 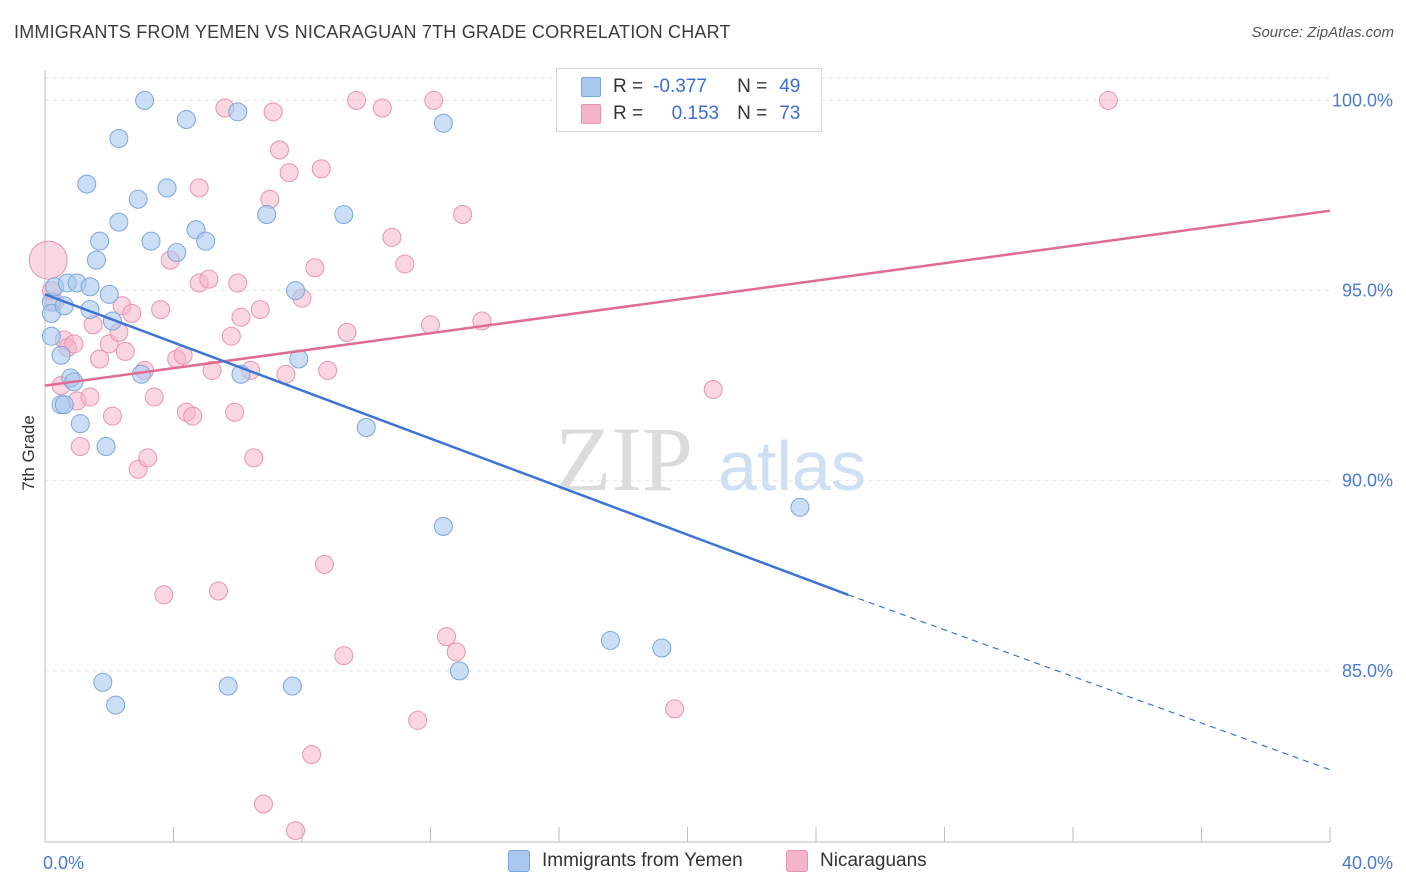 I want to click on legend-row-yemen: R = -0.377 N = 49, so click(x=690, y=87).